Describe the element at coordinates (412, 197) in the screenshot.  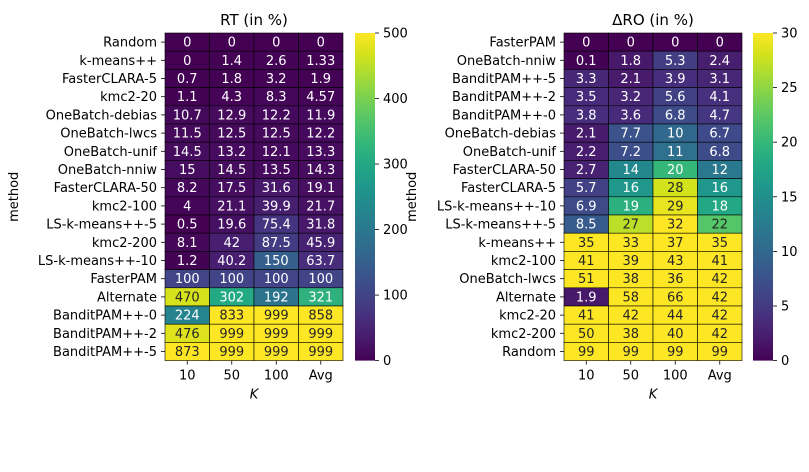
I see `panel2-y-axis-label: method` at that location.